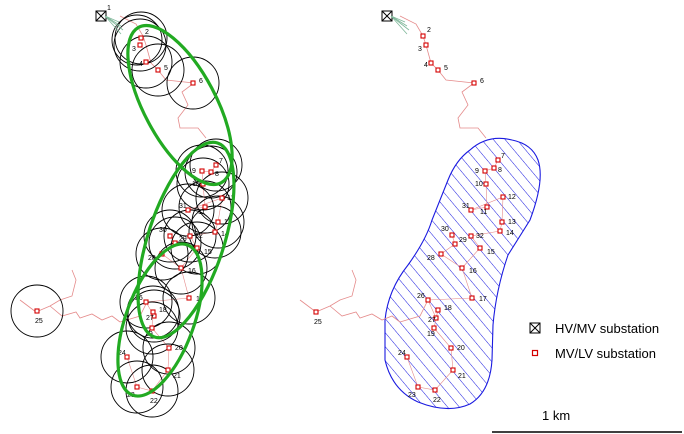  What do you see at coordinates (479, 184) in the screenshot?
I see `substation-label: 10` at bounding box center [479, 184].